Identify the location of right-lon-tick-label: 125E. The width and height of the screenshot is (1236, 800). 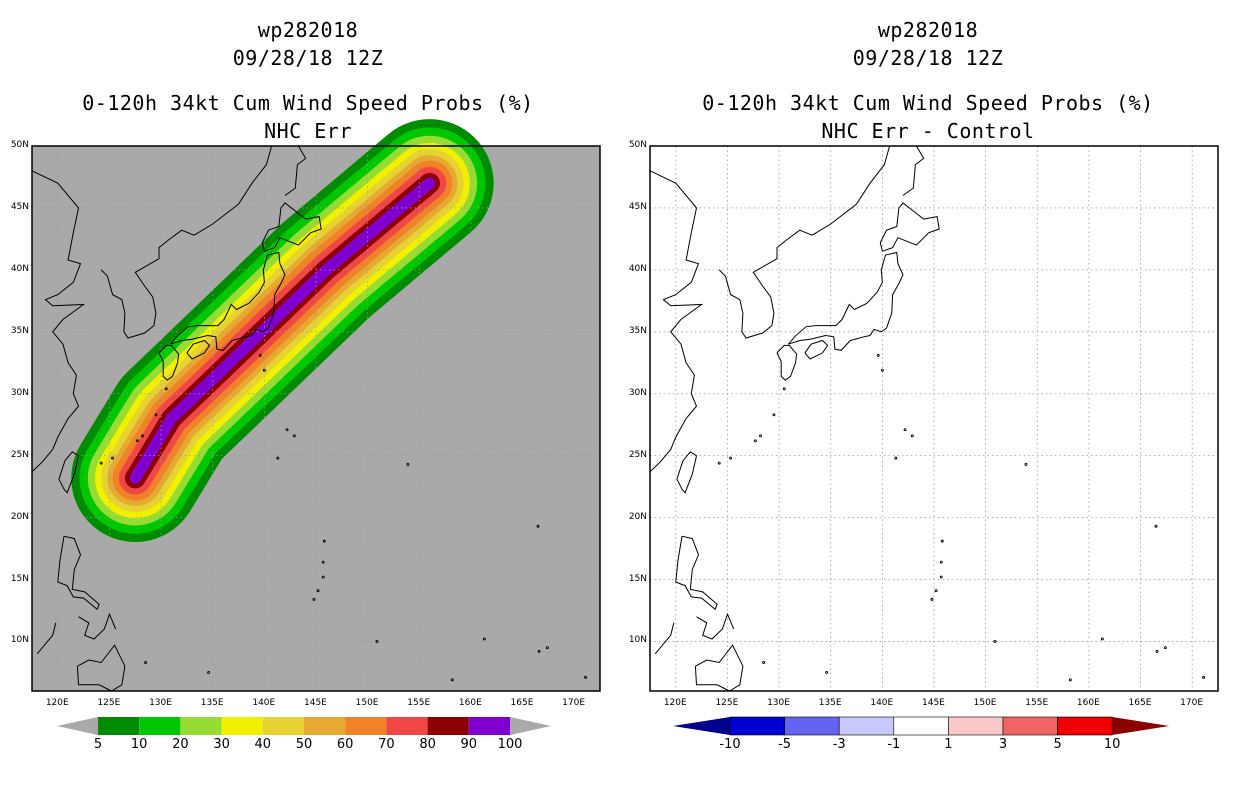
(727, 703).